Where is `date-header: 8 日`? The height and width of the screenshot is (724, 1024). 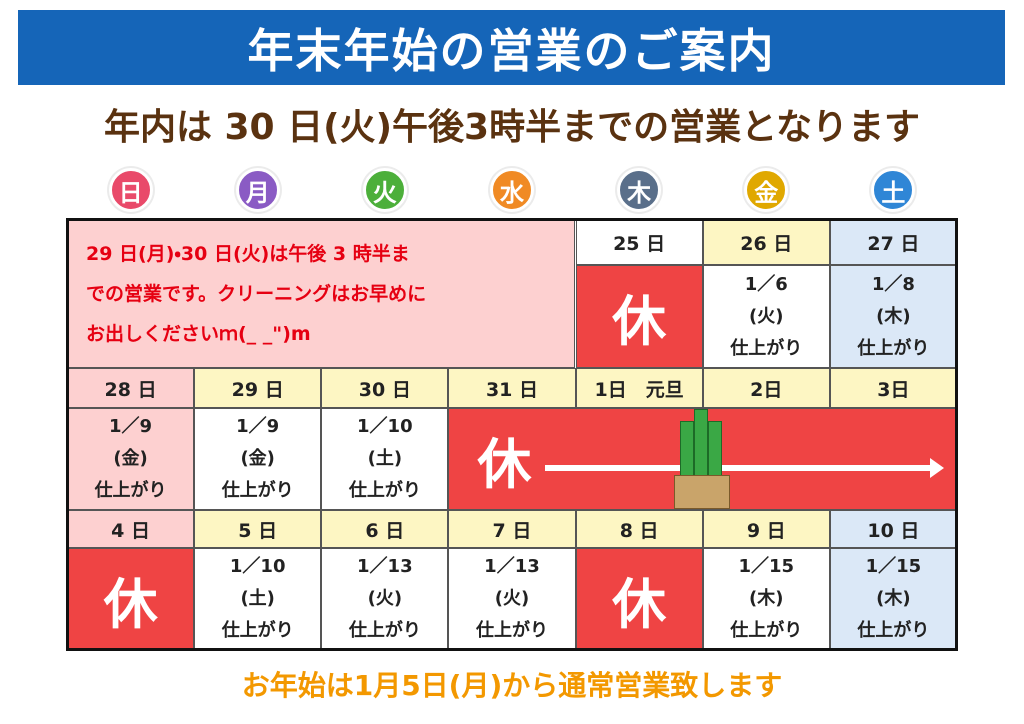
date-header: 8 日 is located at coordinates (639, 529).